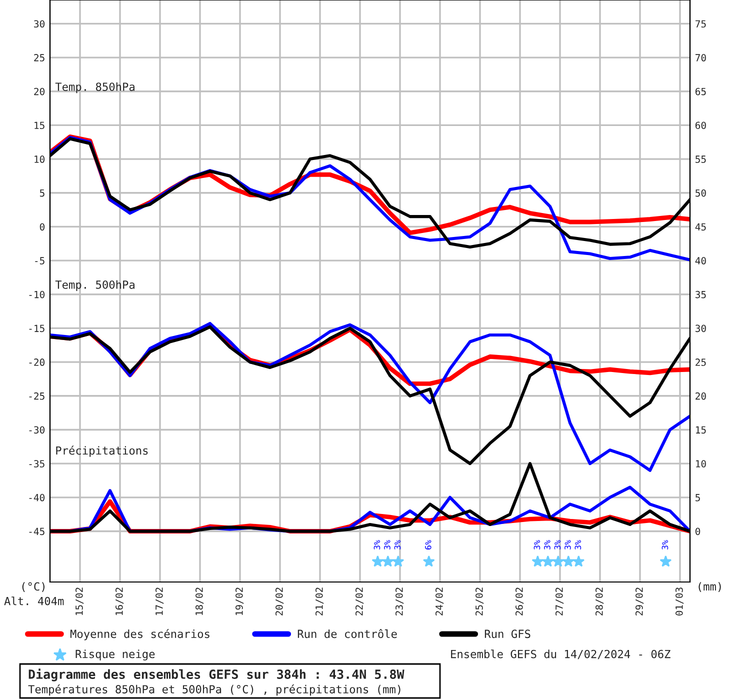  Describe the element at coordinates (639, 602) in the screenshot. I see `x-tick-label: 29/02` at that location.